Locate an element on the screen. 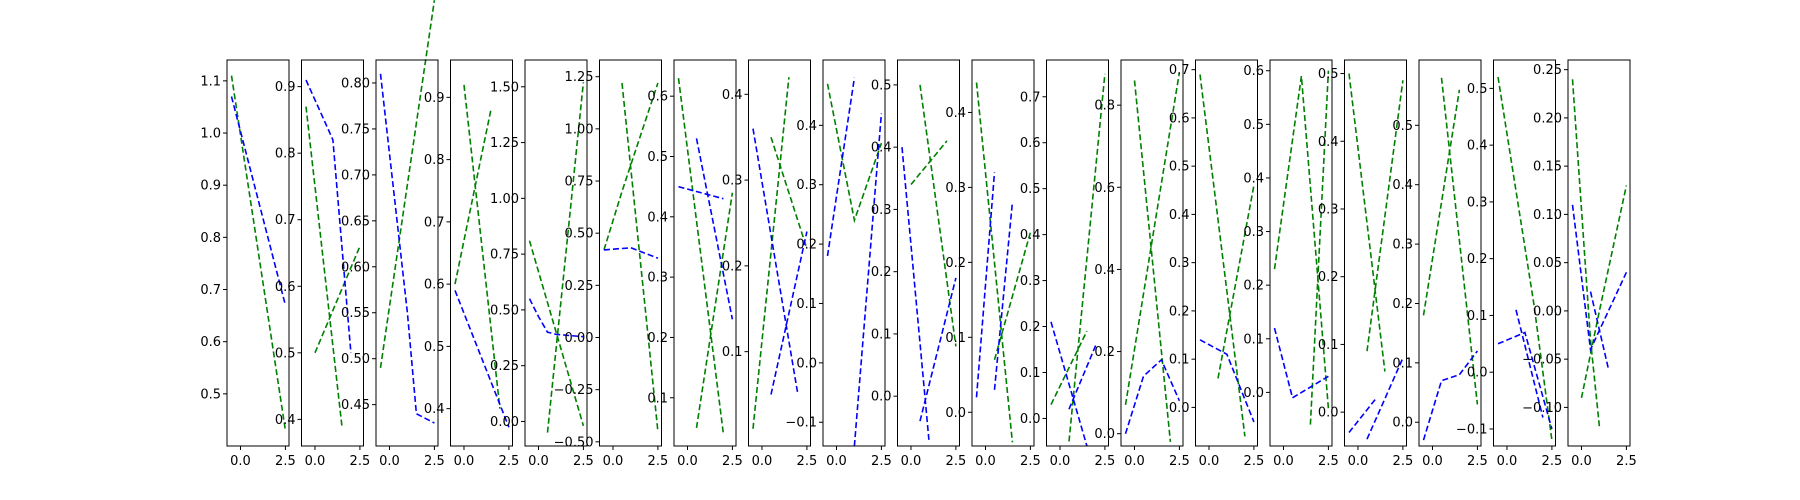 This screenshot has height=500, width=1800. y-tick-label: 0.60 is located at coordinates (355, 267).